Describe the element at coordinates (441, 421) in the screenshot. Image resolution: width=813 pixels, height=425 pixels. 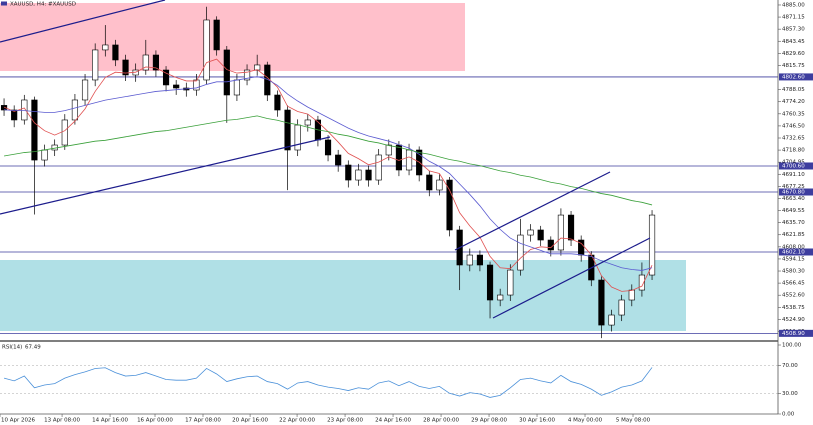
I see `x-tick-label: 28 Apr 00:00` at that location.